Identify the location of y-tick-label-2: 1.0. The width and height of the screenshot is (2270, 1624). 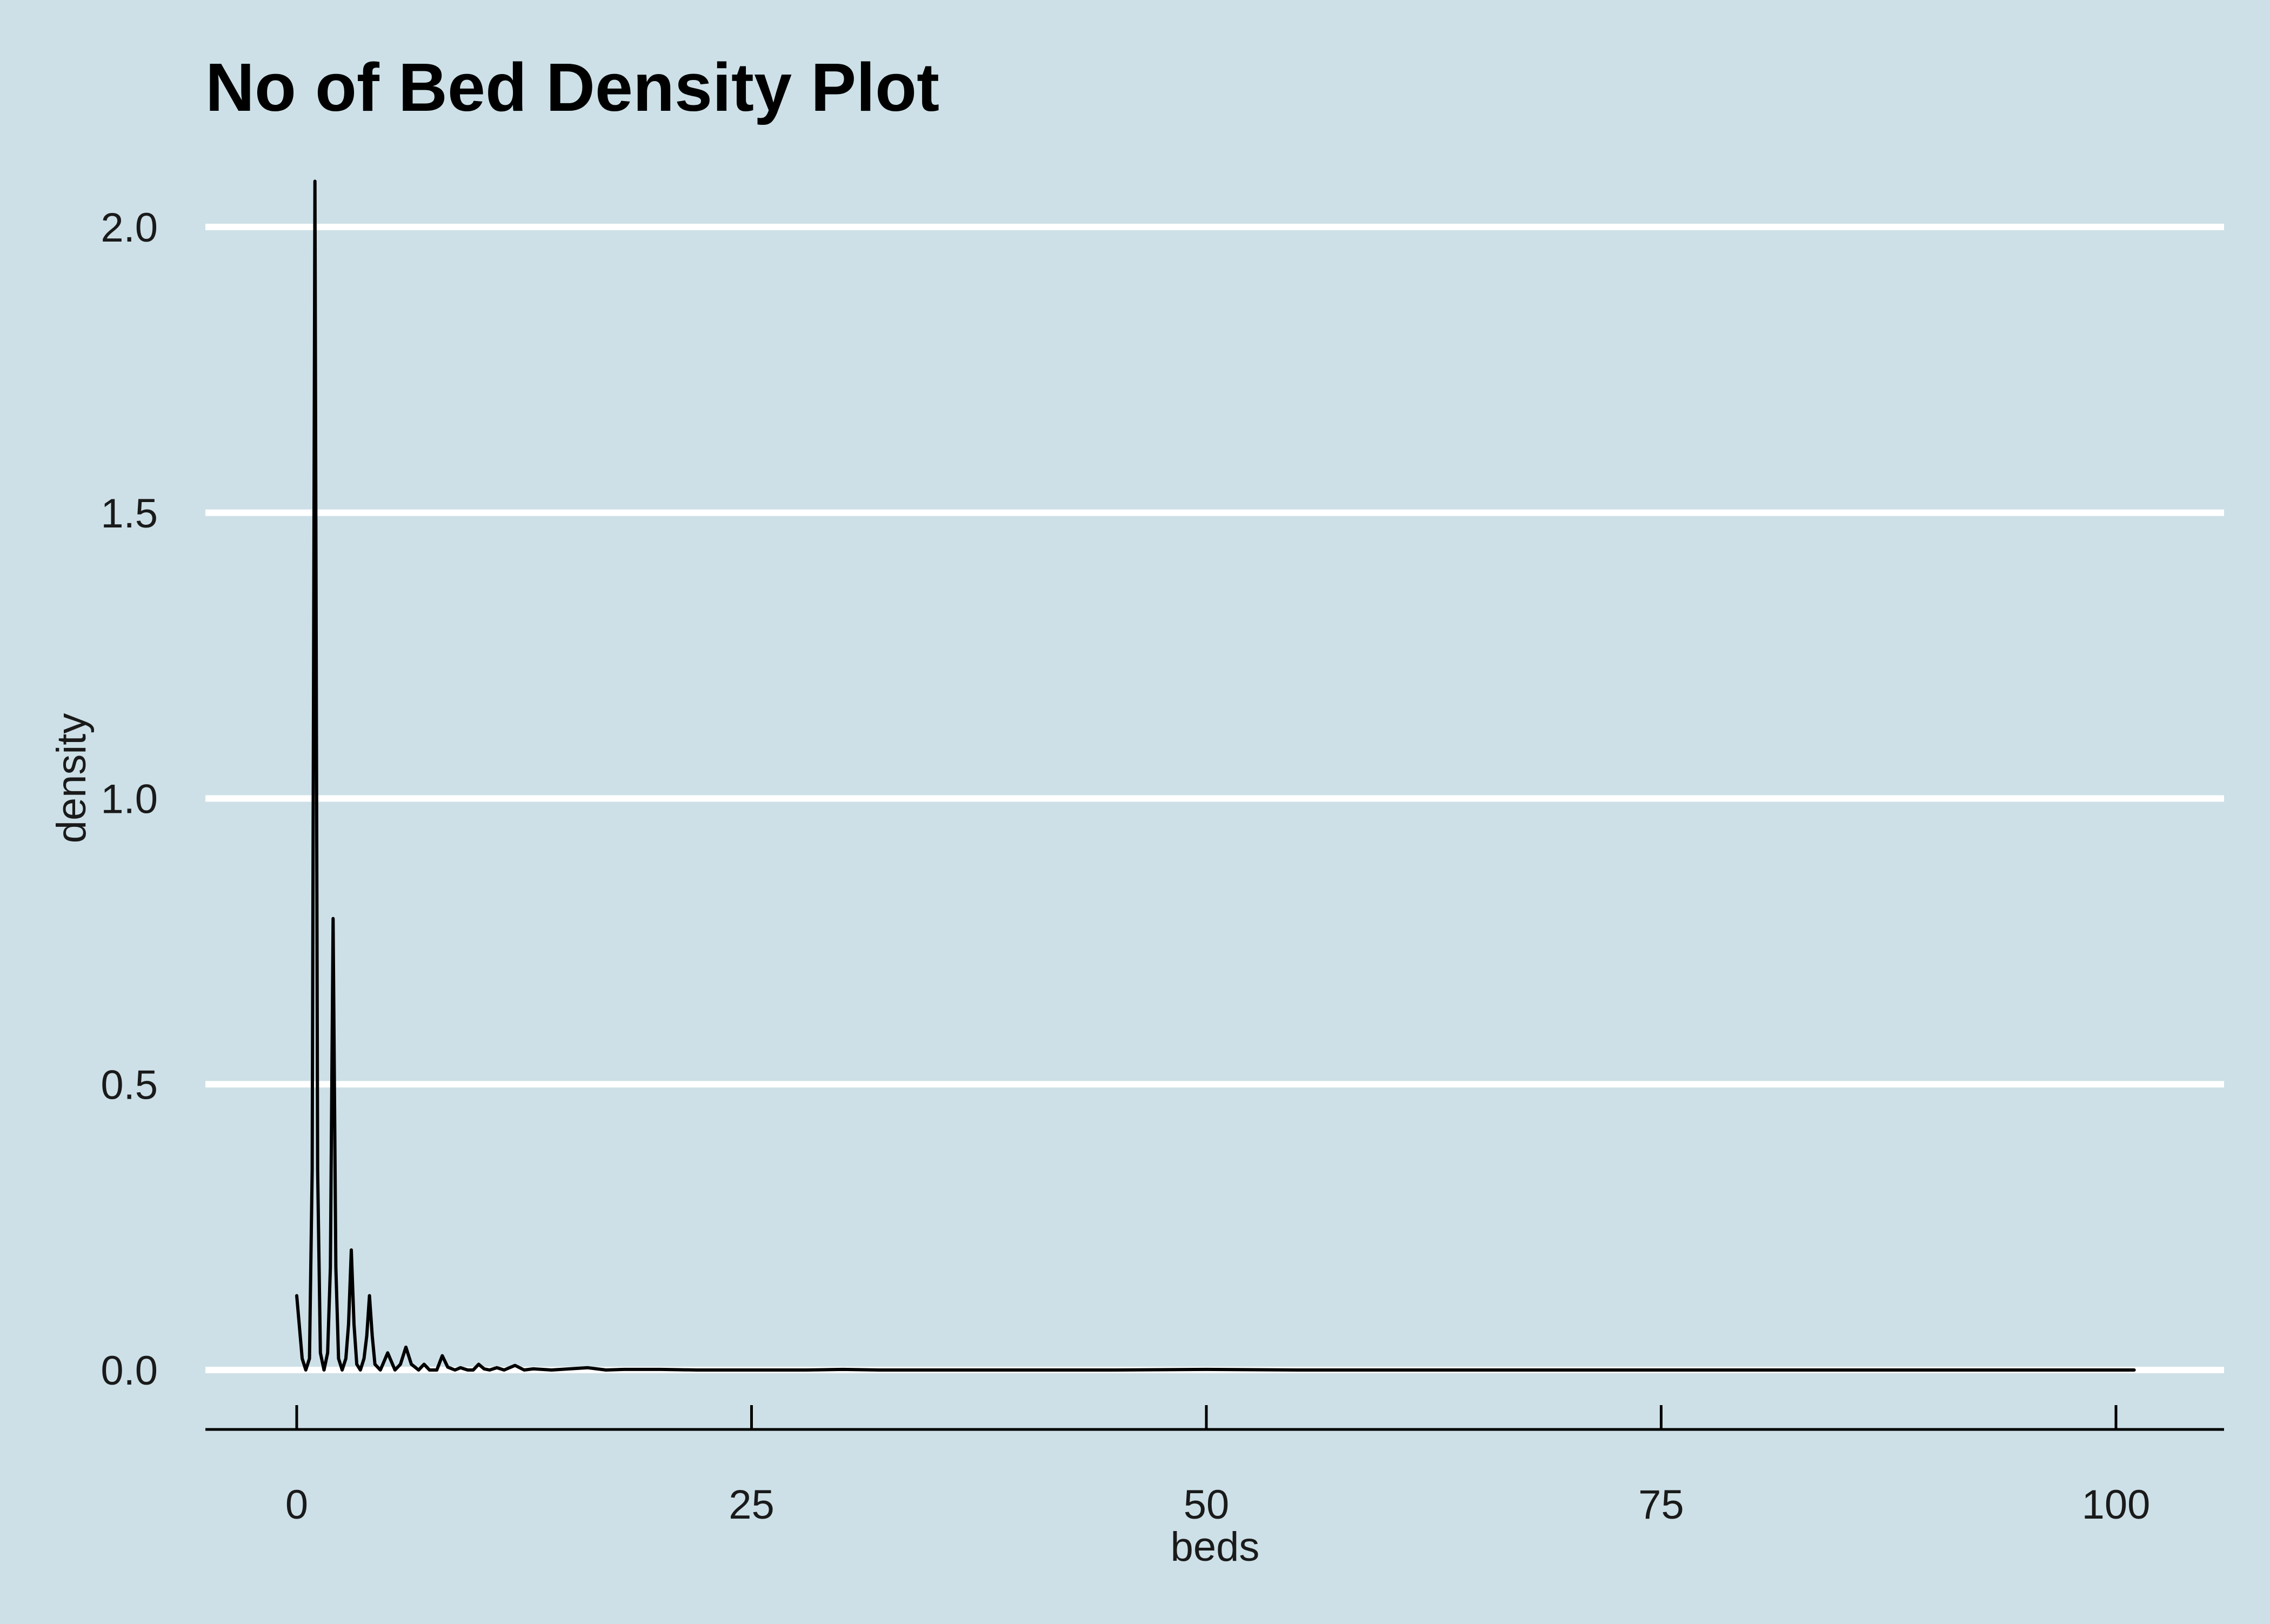
(129, 800).